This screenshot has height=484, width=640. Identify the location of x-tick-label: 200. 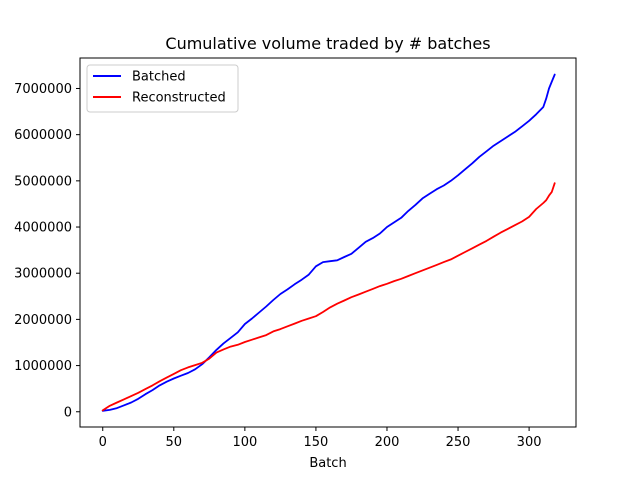
(387, 442).